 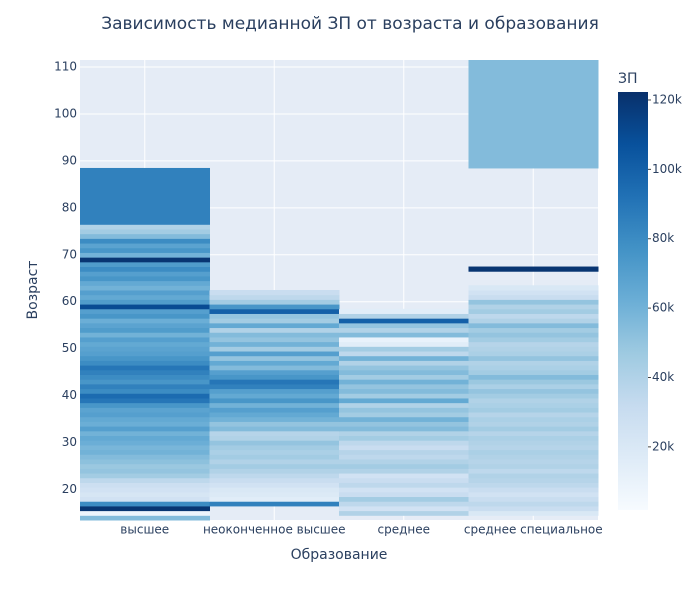 I want to click on y-tick-label: 50, so click(x=69, y=348).